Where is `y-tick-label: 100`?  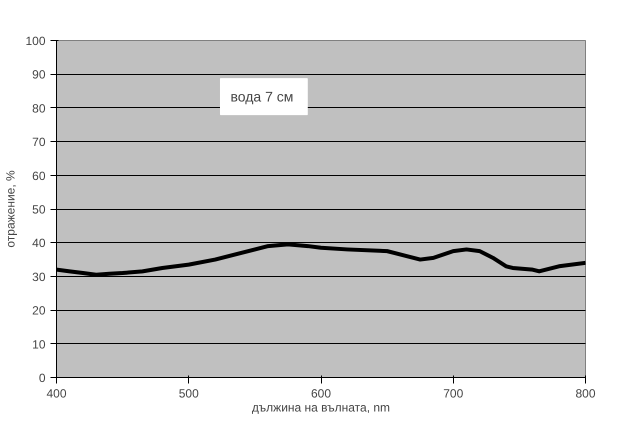
y-tick-label: 100 is located at coordinates (35, 41).